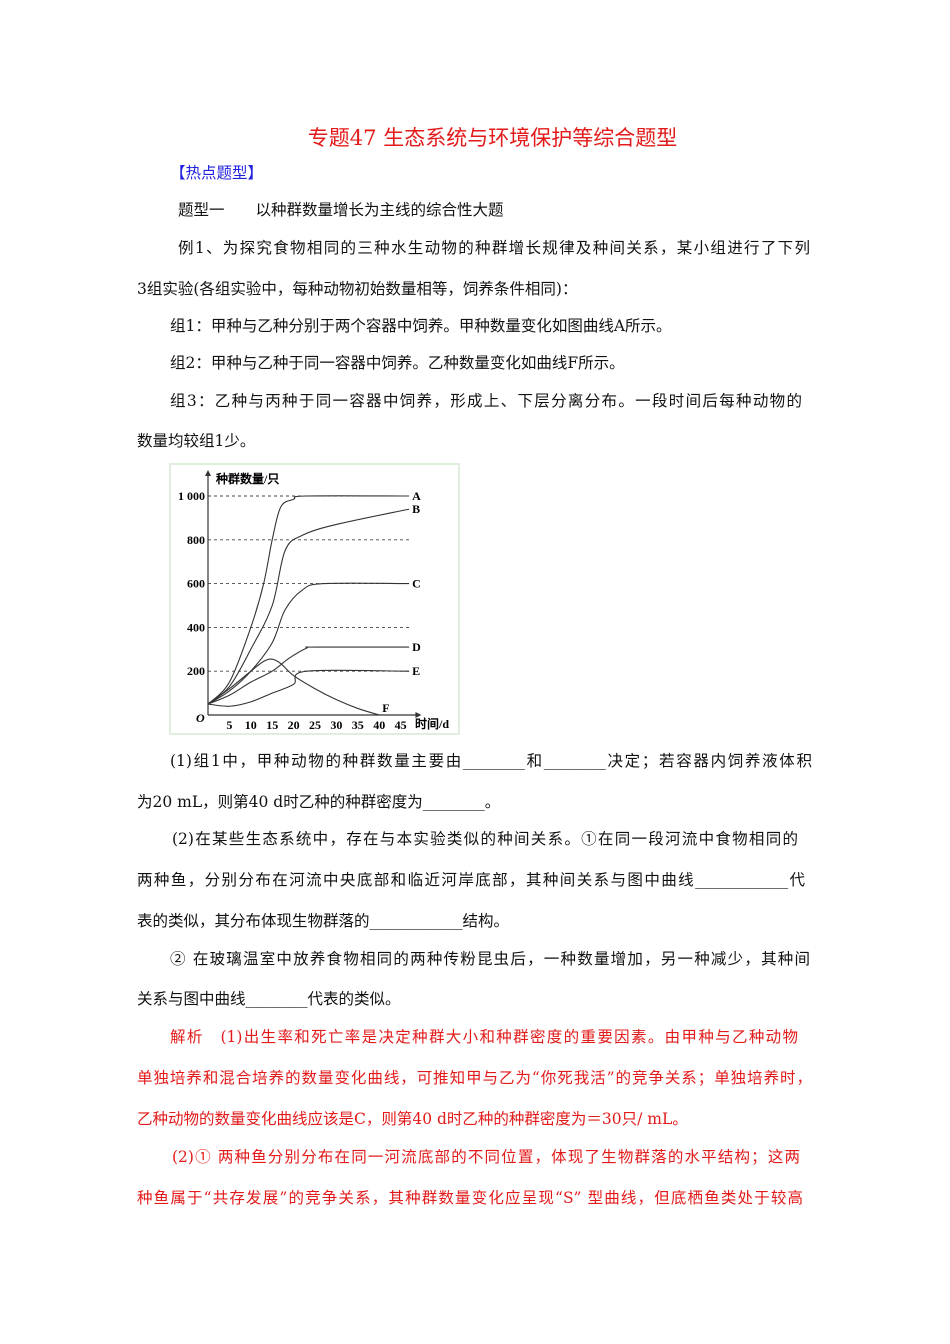 This screenshot has height=1344, width=950. What do you see at coordinates (401, 725) in the screenshot?
I see `x-tick-label: 45` at bounding box center [401, 725].